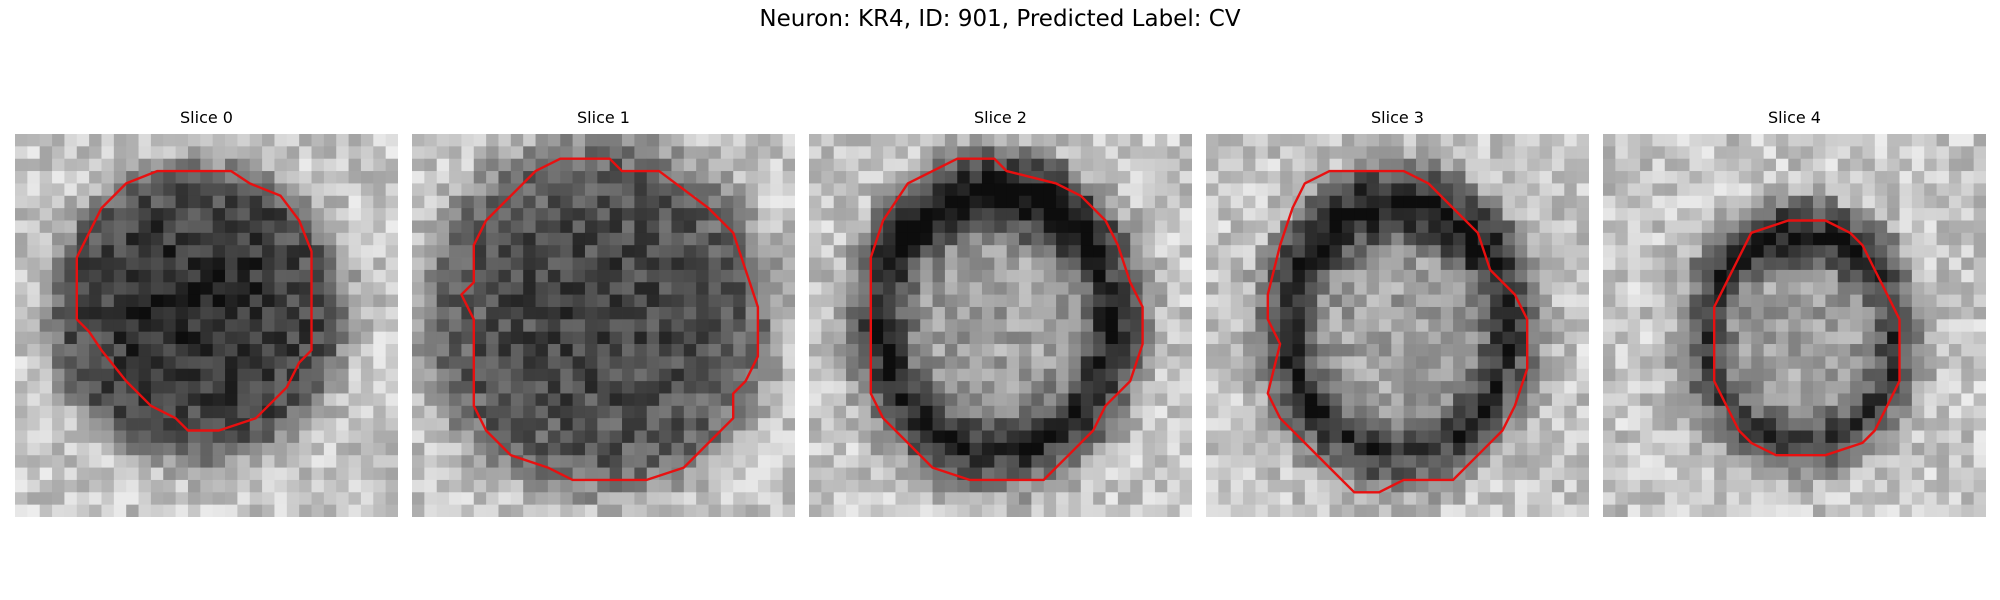 The image size is (2000, 600). I want to click on slice-title: Slice 3, so click(1397, 117).